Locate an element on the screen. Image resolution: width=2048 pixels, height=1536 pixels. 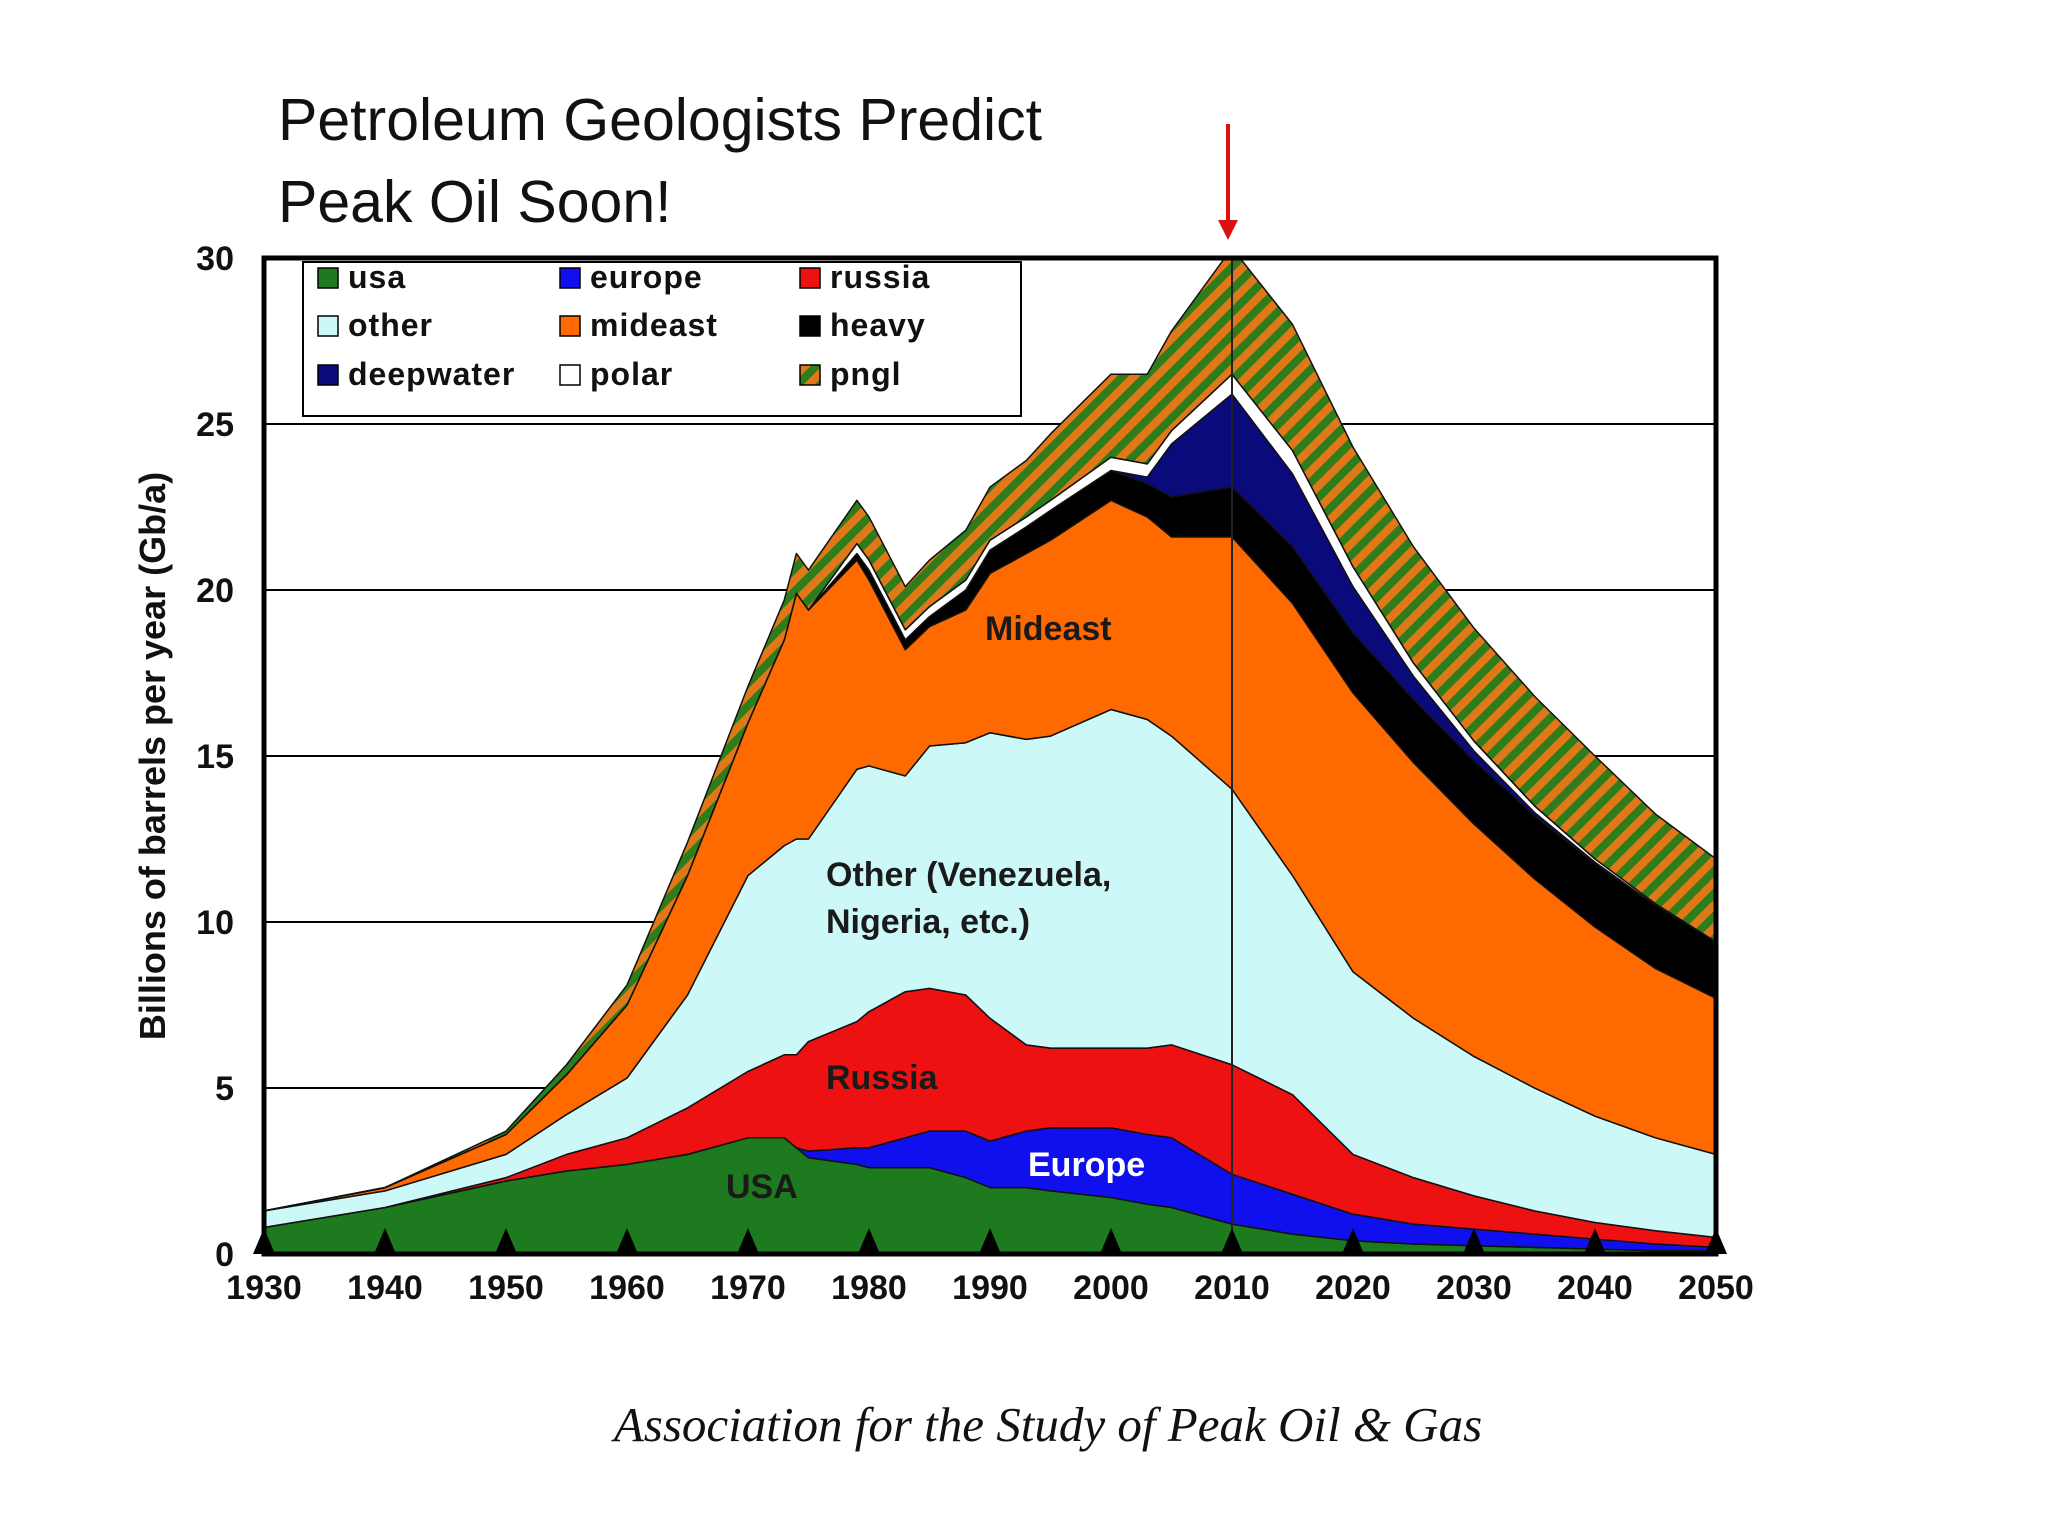
x-tick-1970: 1970 is located at coordinates (748, 1288).